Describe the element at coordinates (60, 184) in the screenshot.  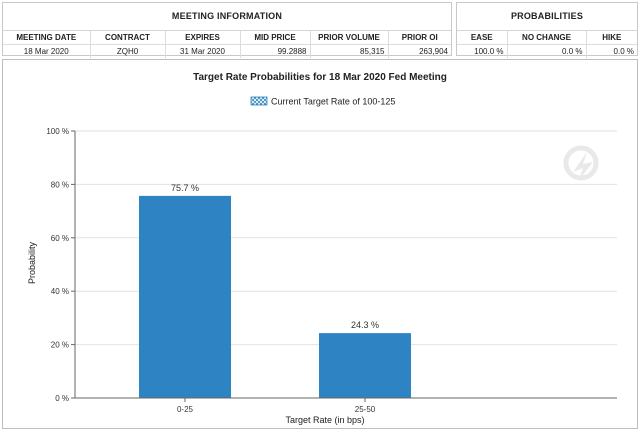
I see `y-tick-label: 80 %` at that location.